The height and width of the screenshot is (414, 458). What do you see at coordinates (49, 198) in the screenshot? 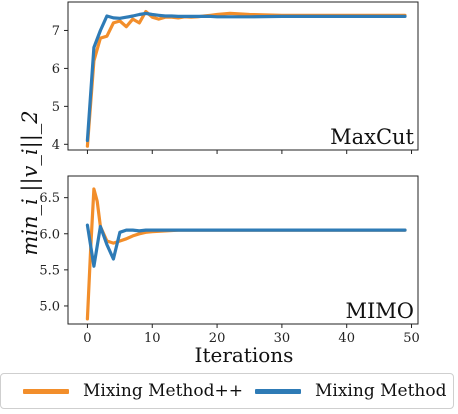
I see `y-tick-label: 6.5` at bounding box center [49, 198].